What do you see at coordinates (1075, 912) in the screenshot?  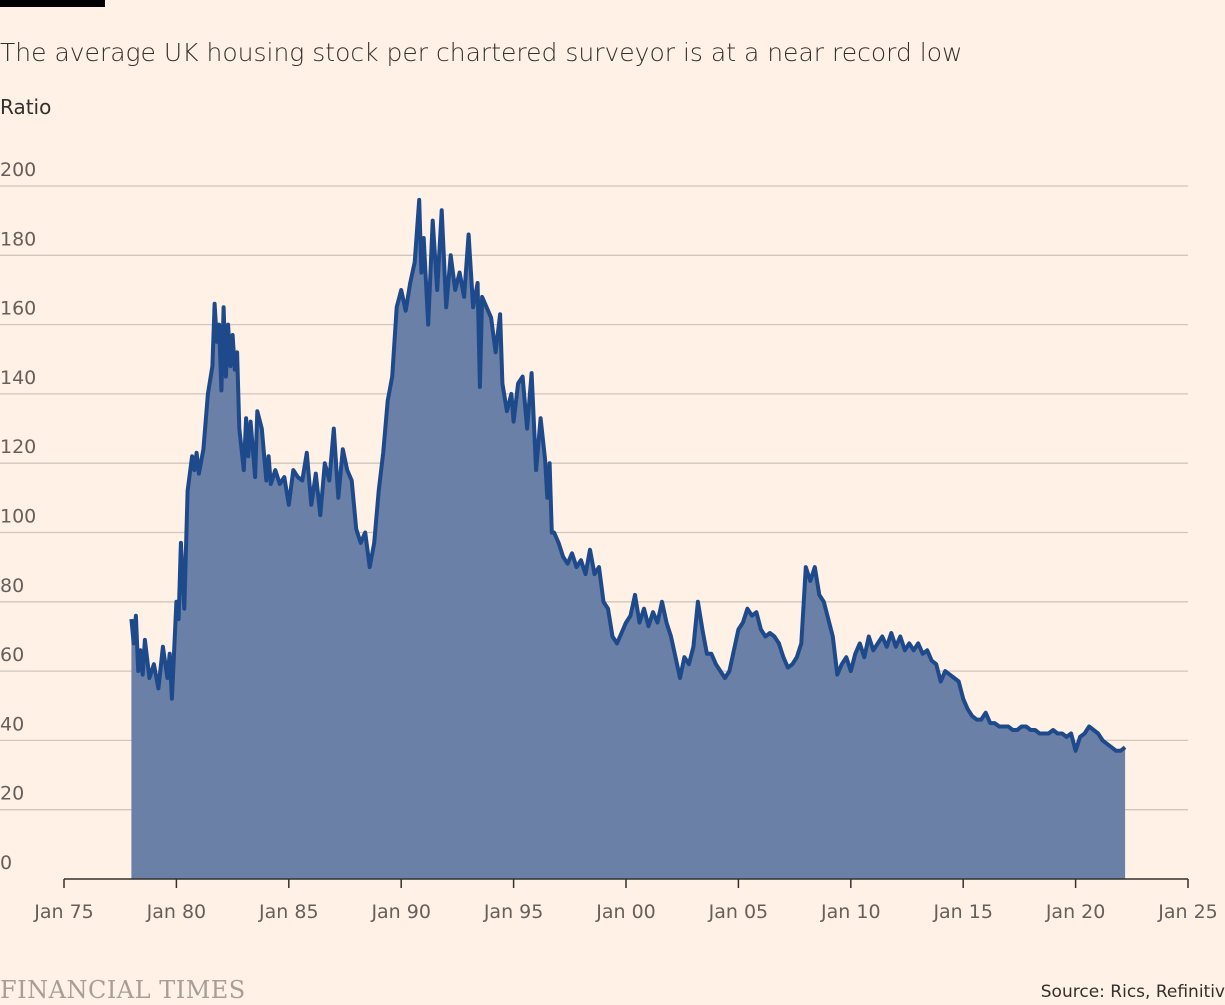 I see `x-tick-label: Jan 20` at bounding box center [1075, 912].